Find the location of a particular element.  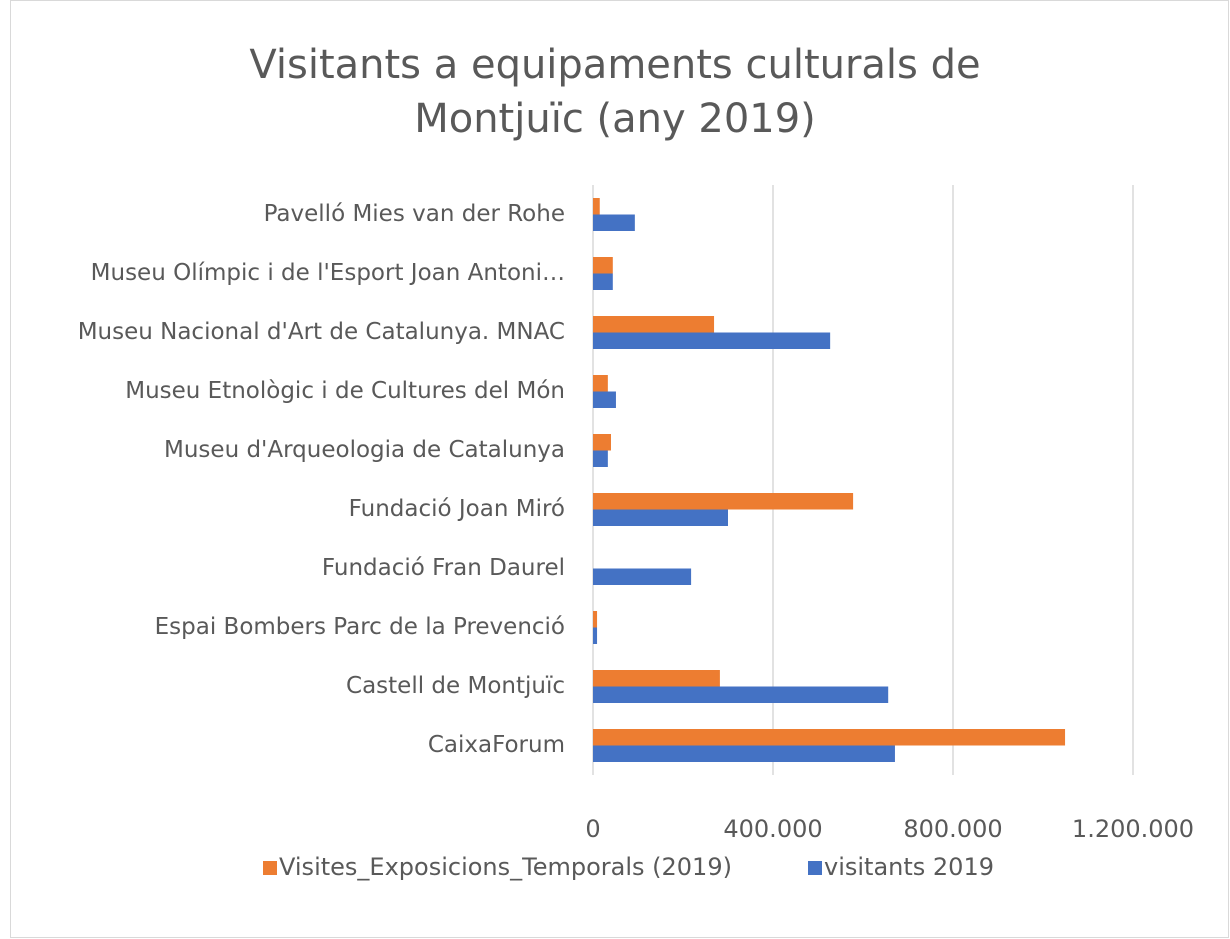

y-tick-label: Museu d'Arqueologia de Catalunya is located at coordinates (364, 450).